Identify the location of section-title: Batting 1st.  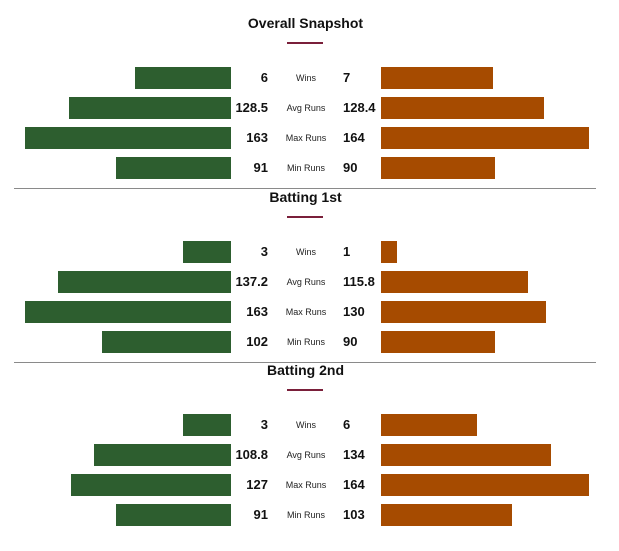
(305, 197).